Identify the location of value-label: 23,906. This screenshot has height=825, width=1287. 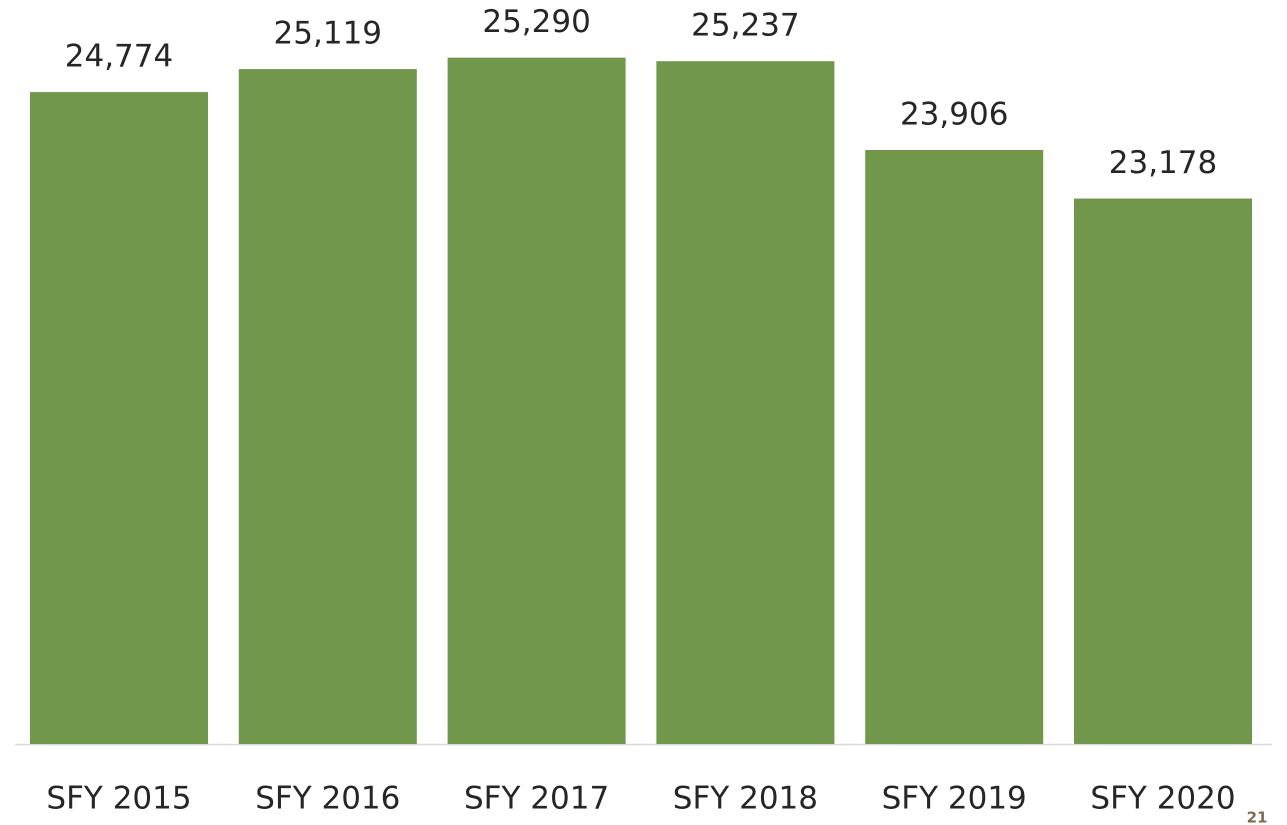
(954, 114).